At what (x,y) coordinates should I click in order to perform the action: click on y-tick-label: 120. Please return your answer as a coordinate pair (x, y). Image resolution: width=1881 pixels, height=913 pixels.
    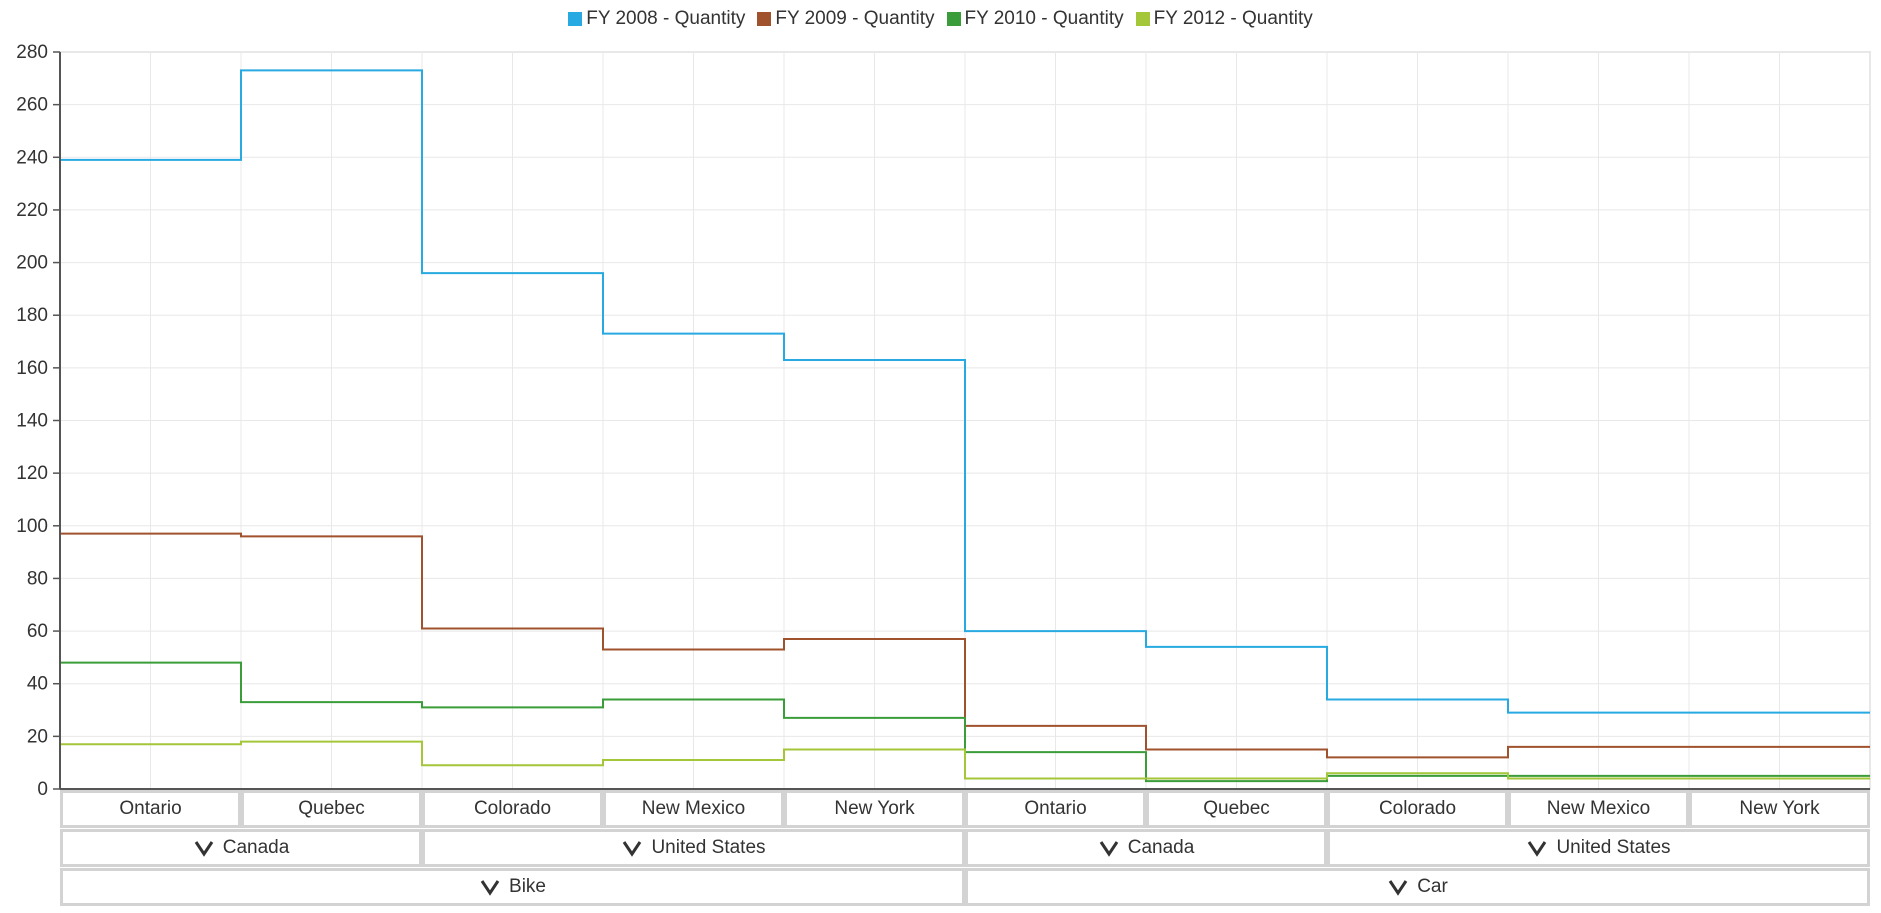
    Looking at the image, I should click on (32, 473).